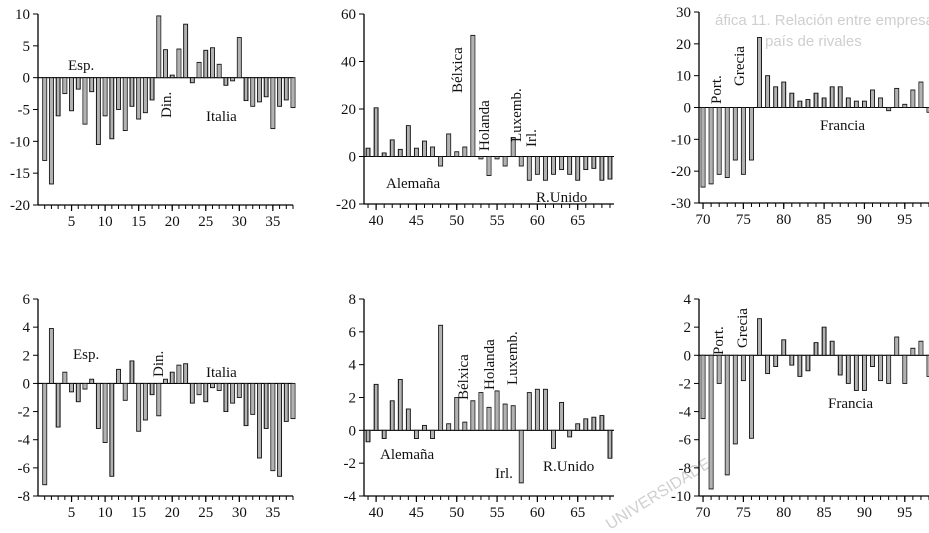 The image size is (929, 533). I want to click on y-tick-label: 4, so click(688, 300).